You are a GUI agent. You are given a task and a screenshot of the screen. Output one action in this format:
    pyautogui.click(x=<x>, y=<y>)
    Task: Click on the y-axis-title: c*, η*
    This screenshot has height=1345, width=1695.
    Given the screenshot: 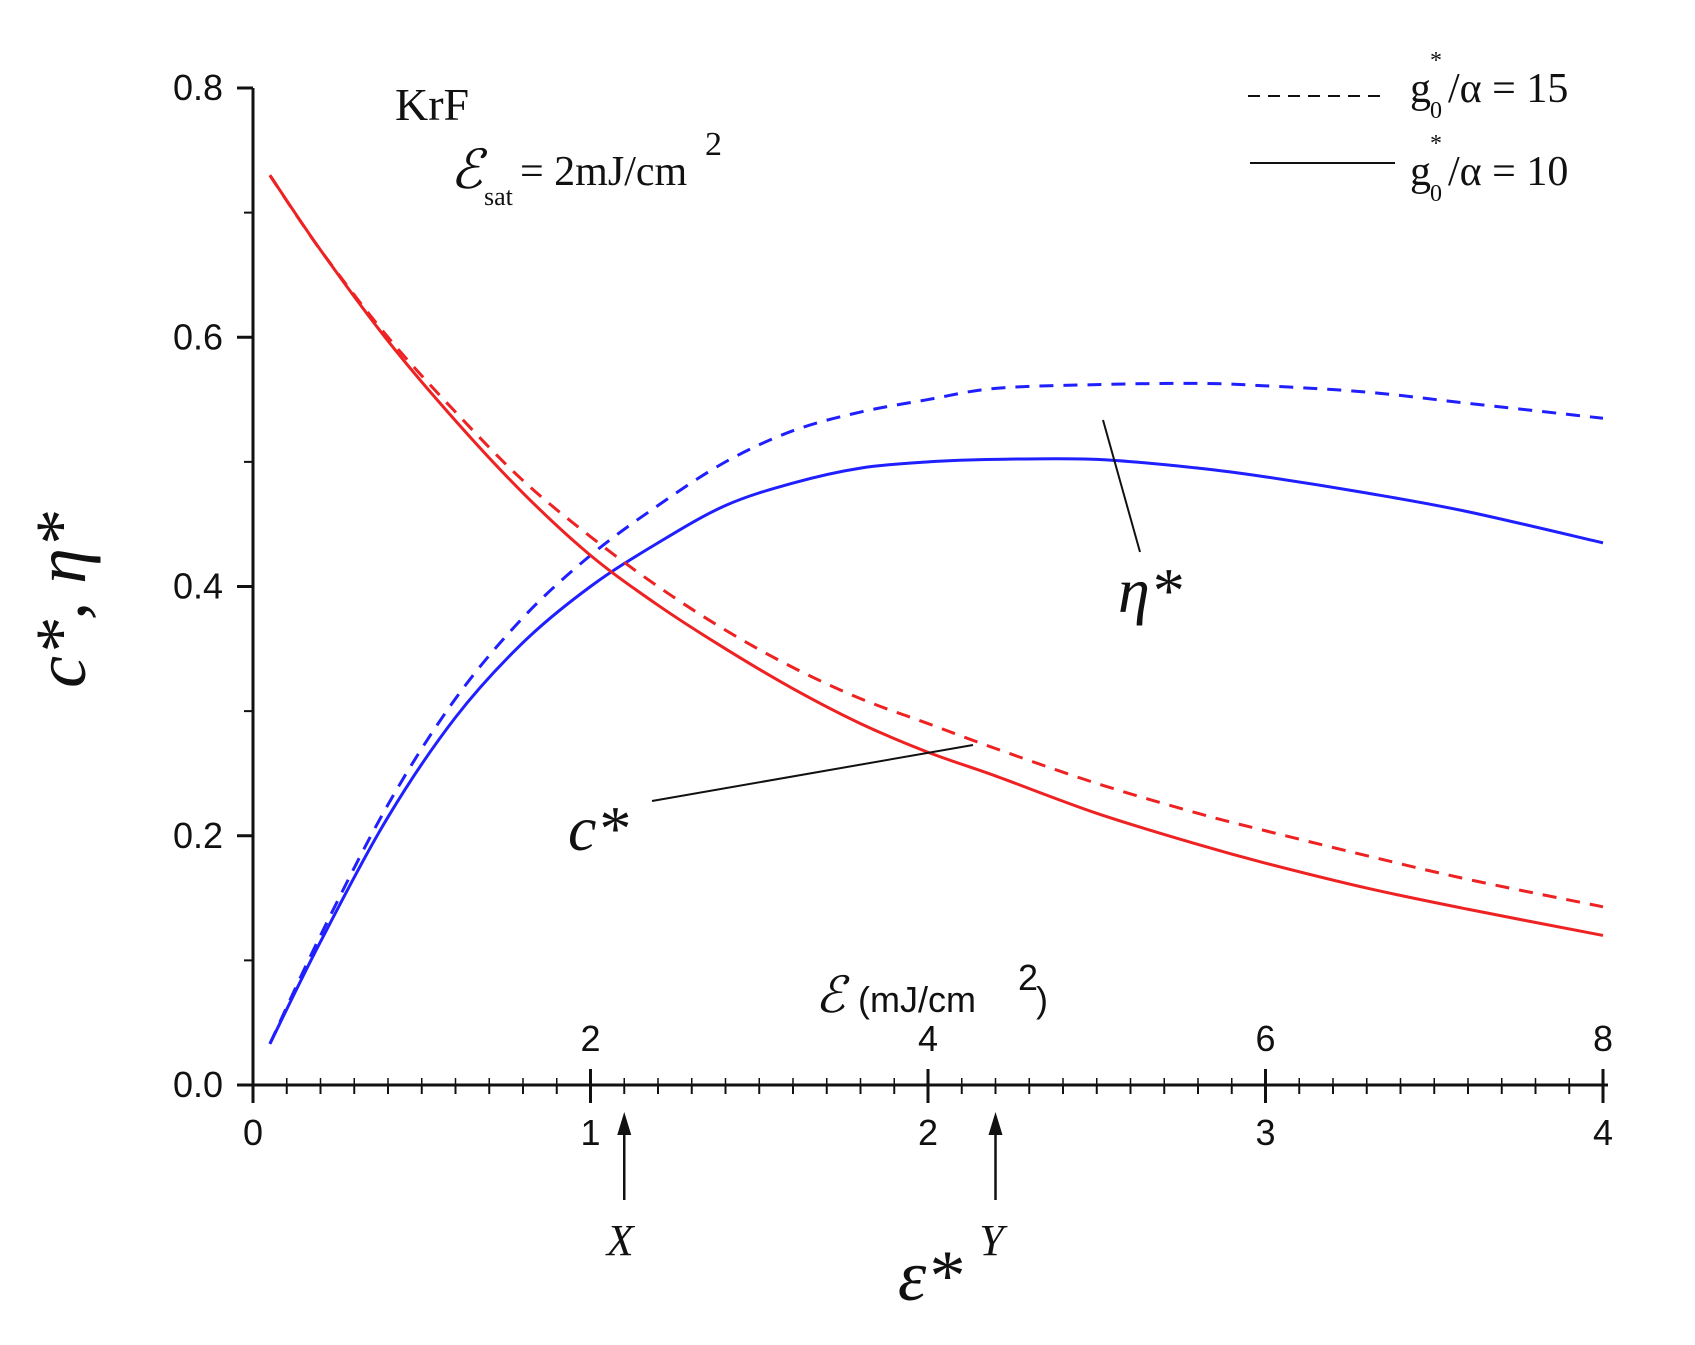 What is the action you would take?
    pyautogui.click(x=61, y=600)
    